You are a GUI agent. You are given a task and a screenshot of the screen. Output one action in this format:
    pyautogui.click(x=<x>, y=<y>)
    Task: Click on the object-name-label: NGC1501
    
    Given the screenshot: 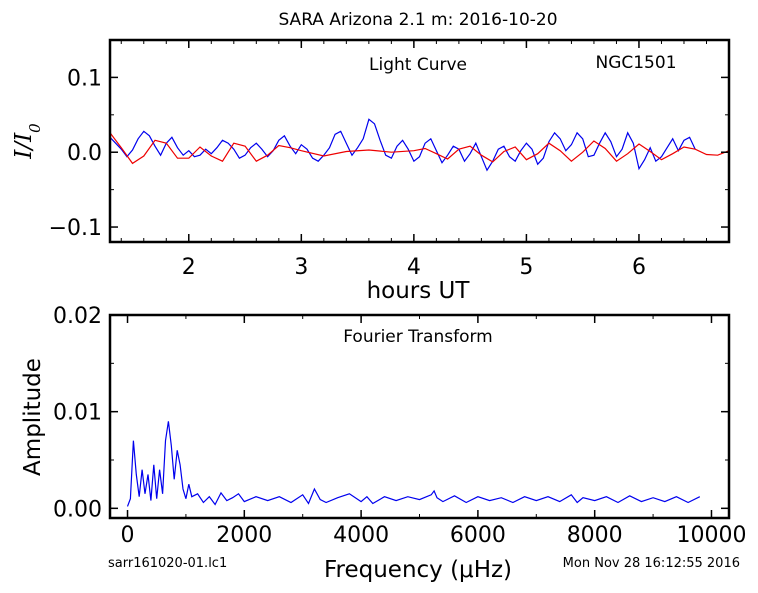 What is the action you would take?
    pyautogui.click(x=635, y=63)
    